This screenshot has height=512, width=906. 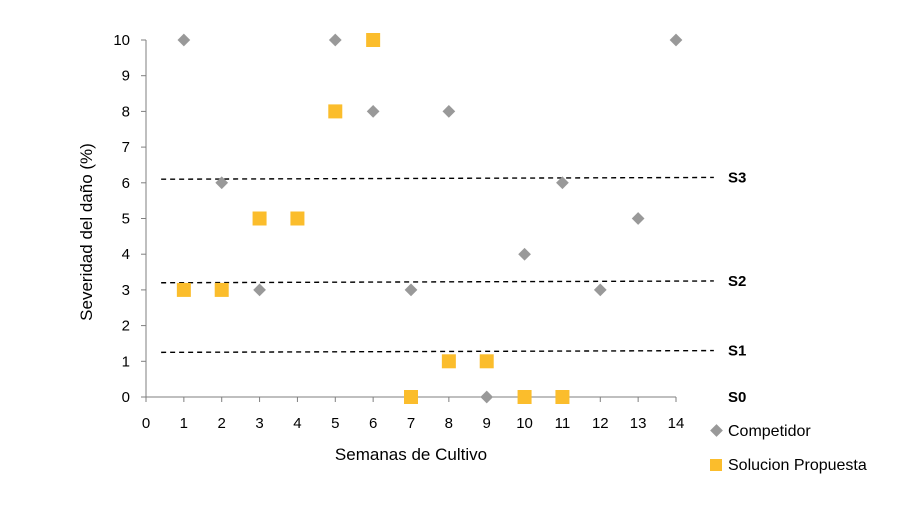 What do you see at coordinates (411, 423) in the screenshot?
I see `x-tick-label: 7` at bounding box center [411, 423].